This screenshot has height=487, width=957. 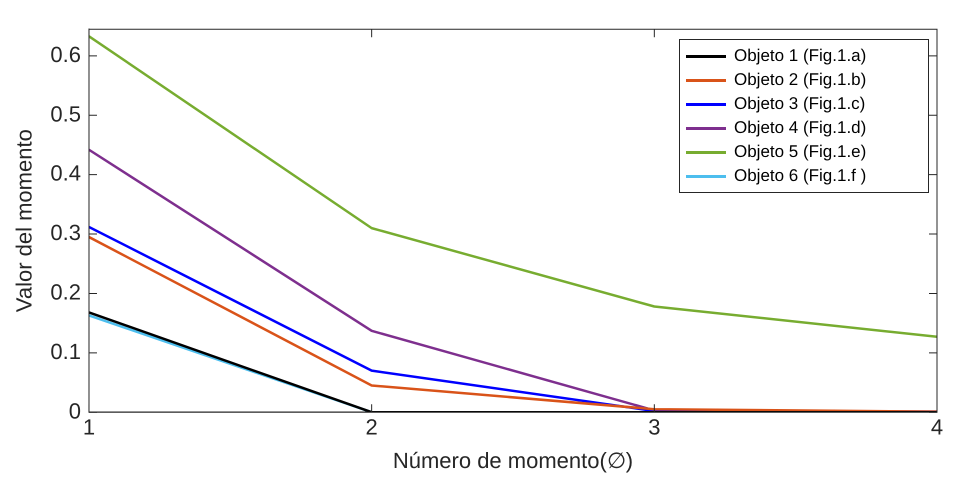 I want to click on y-axis-title: Valor del momento, so click(x=23, y=220).